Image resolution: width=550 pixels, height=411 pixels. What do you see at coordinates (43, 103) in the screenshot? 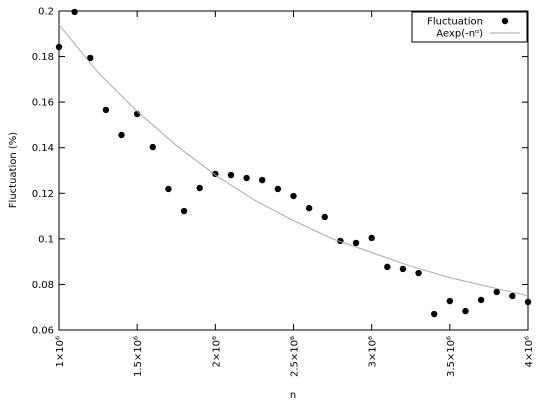
I see `y-tick-label: 0.16` at bounding box center [43, 103].